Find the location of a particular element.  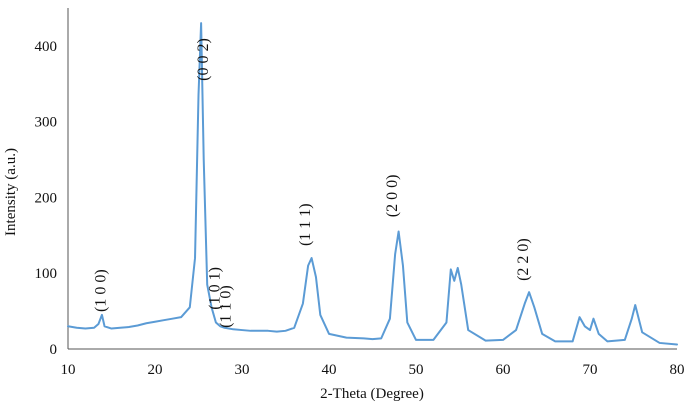

x-axis-title: 2-Theta (Degree) is located at coordinates (372, 394).